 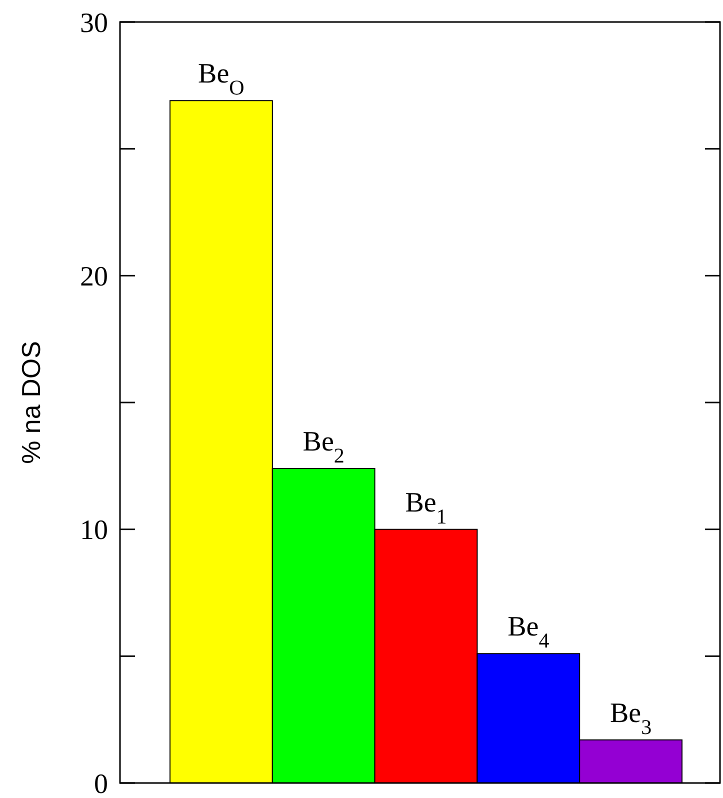 What do you see at coordinates (94, 530) in the screenshot?
I see `y-tick-label: 10` at bounding box center [94, 530].